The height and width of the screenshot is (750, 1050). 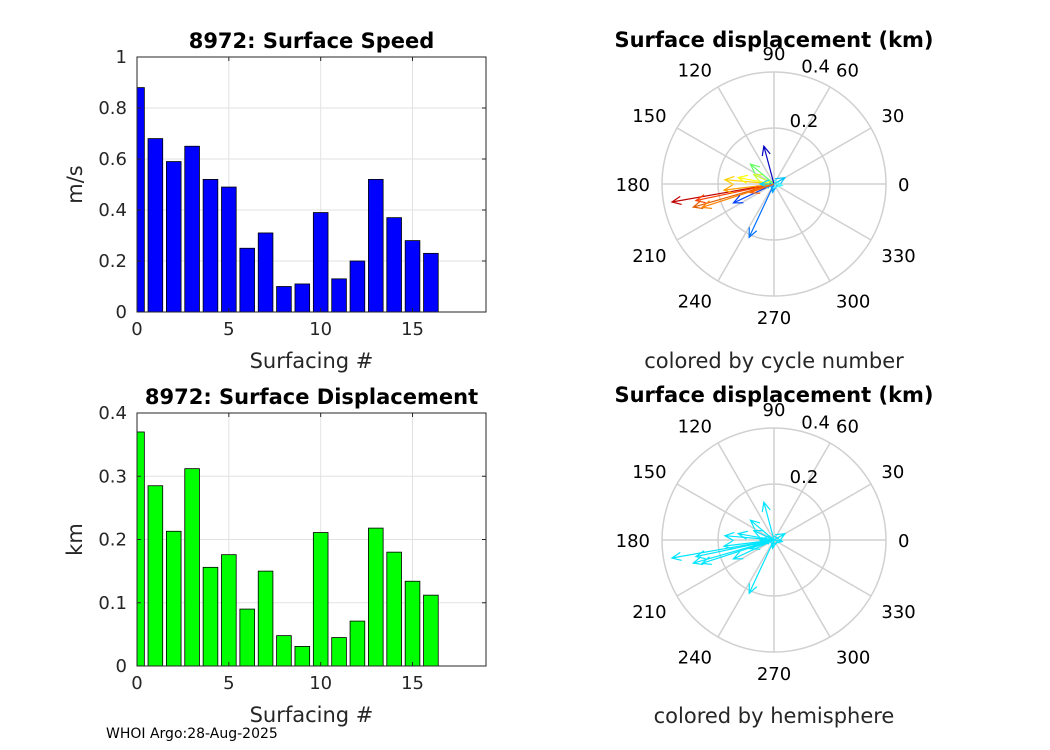 What do you see at coordinates (312, 41) in the screenshot?
I see `chart-title: 8972: Surface Speed` at bounding box center [312, 41].